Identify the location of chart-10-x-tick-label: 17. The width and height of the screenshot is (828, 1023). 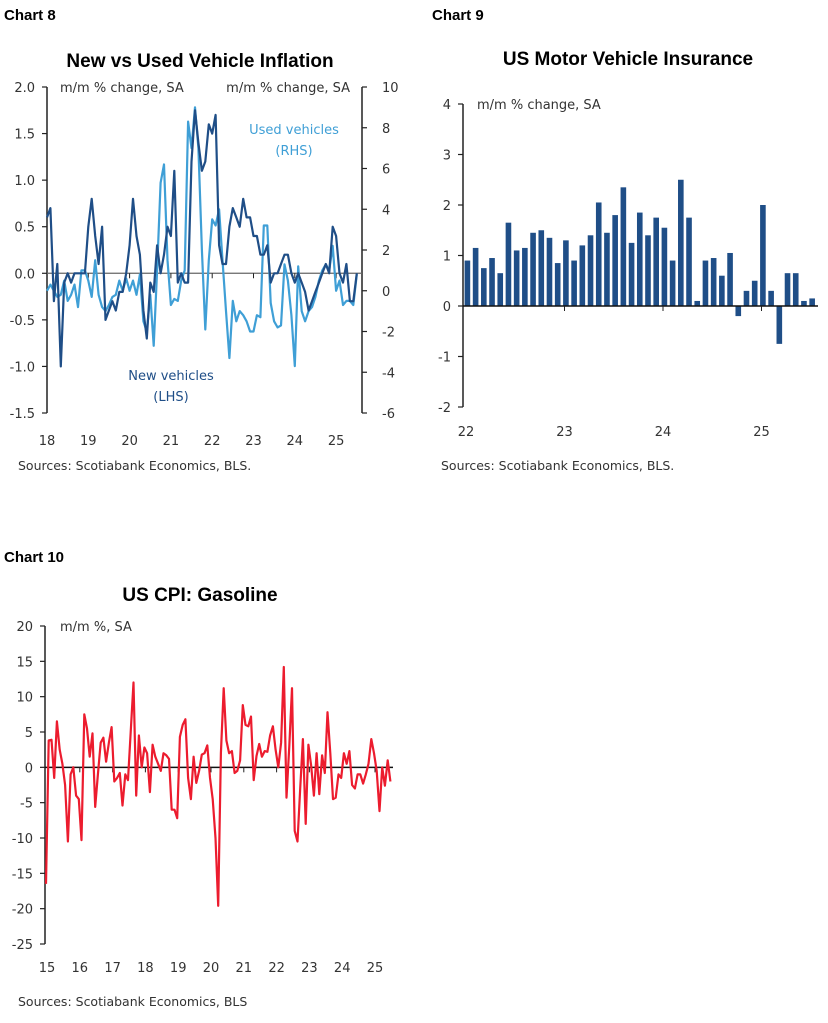
(112, 968).